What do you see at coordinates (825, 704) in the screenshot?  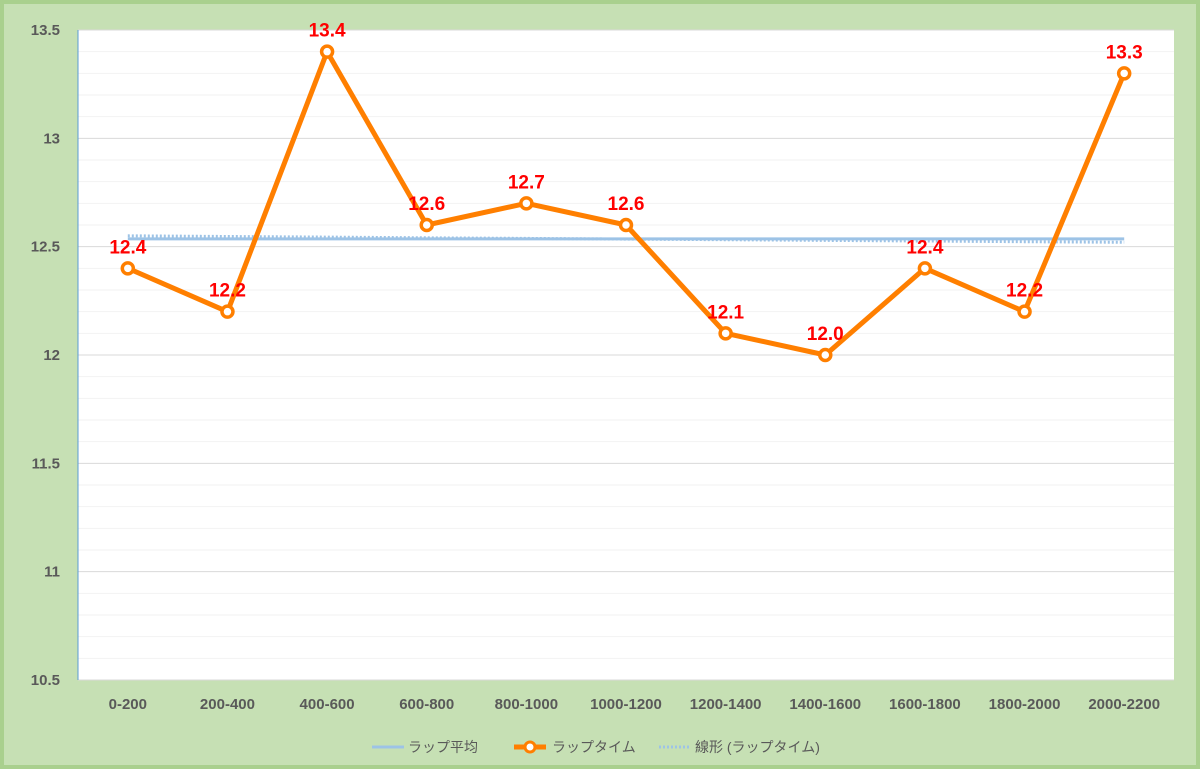 I see `x-tick-label: 1400-1600` at bounding box center [825, 704].